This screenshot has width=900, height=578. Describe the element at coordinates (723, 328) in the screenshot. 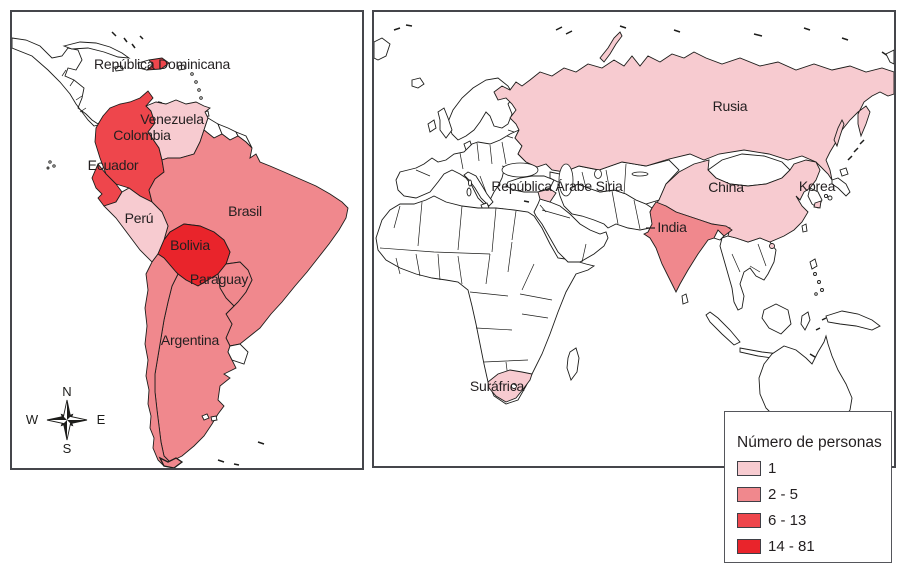

I see `sumatra` at that location.